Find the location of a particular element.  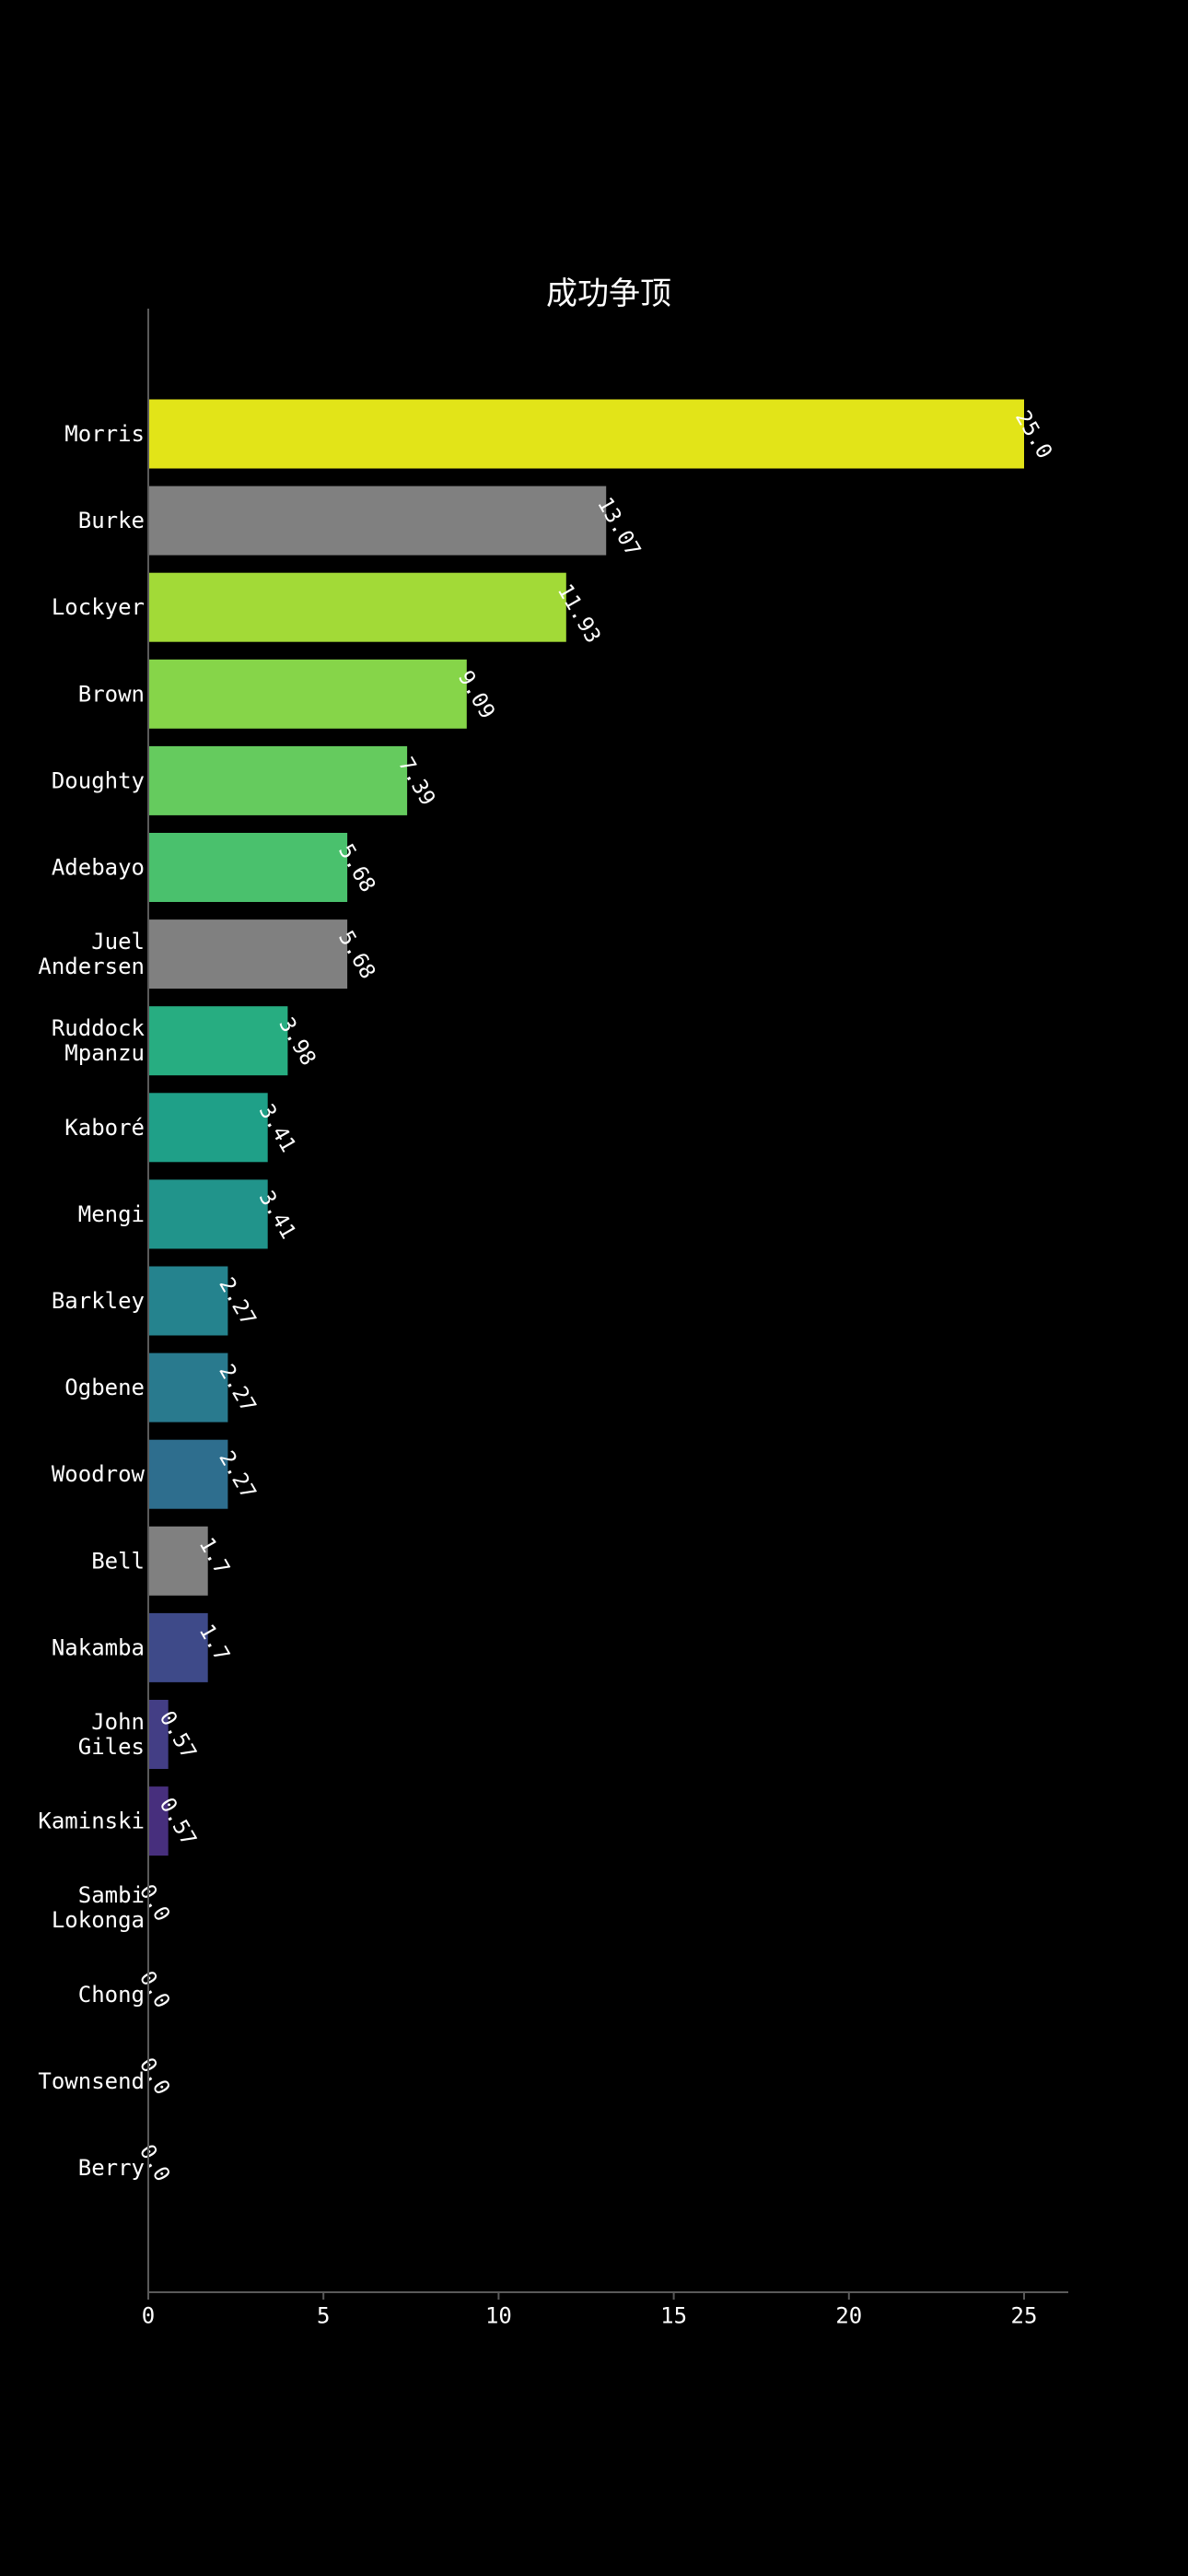

x-ticks-layer: 0 5 10 15 20 25 is located at coordinates (590, 2310).